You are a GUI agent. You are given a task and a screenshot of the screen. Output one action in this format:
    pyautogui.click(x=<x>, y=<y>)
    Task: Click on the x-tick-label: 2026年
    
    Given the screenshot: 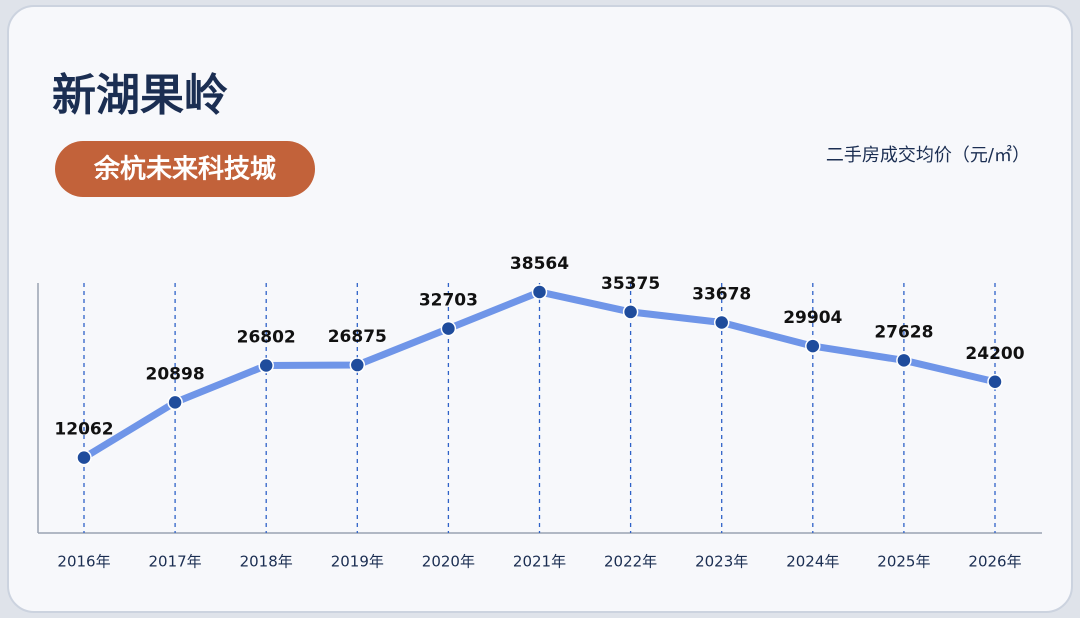 What is the action you would take?
    pyautogui.click(x=994, y=562)
    